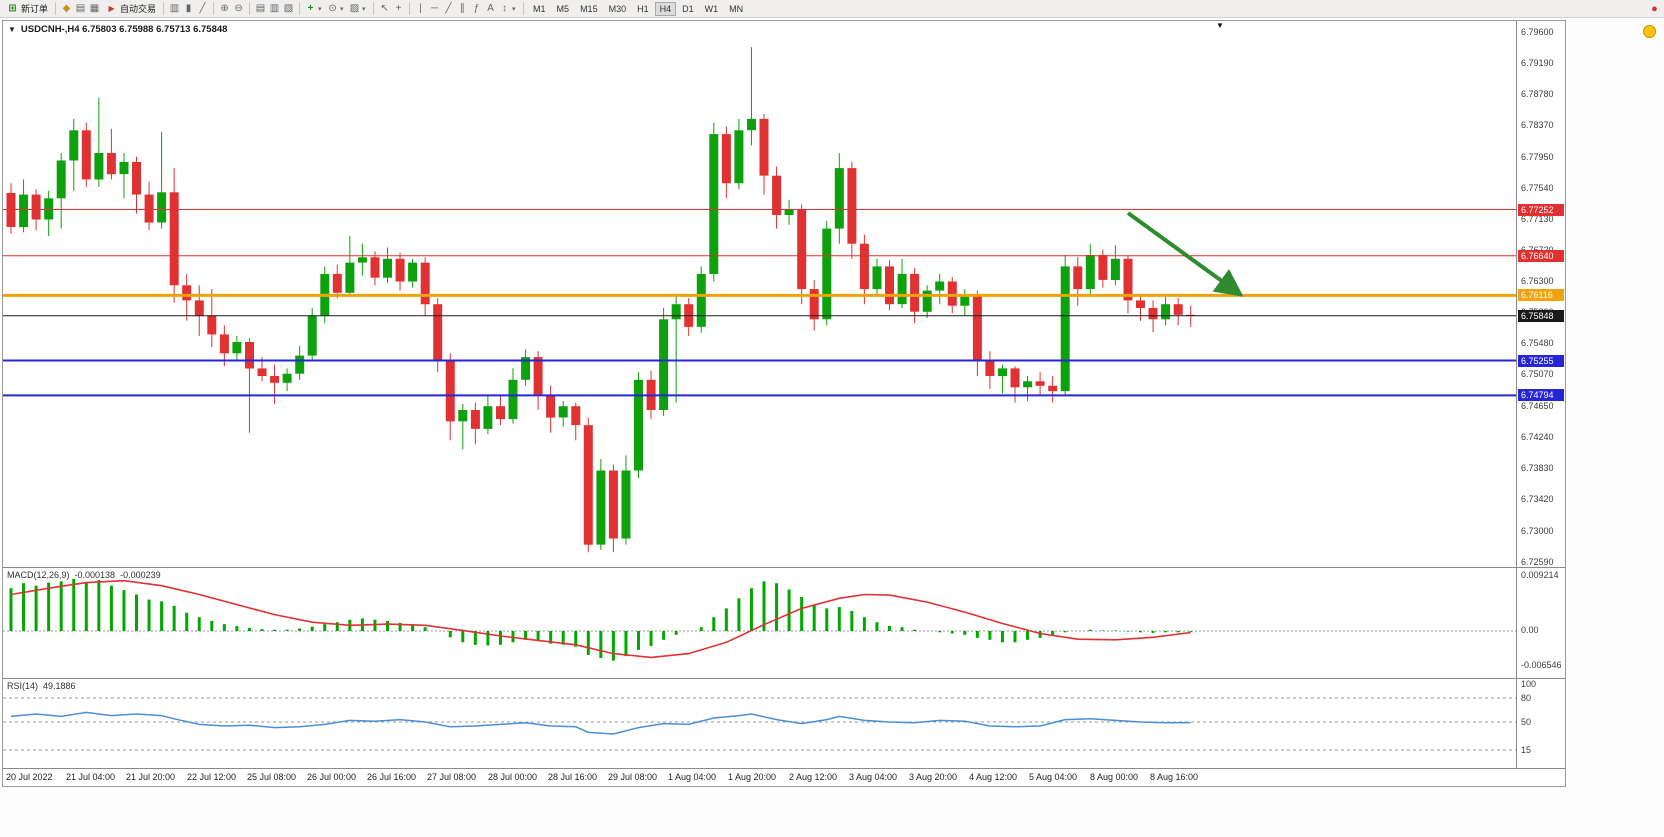  I want to click on time-label: 21 Jul 20:00, so click(151, 777).